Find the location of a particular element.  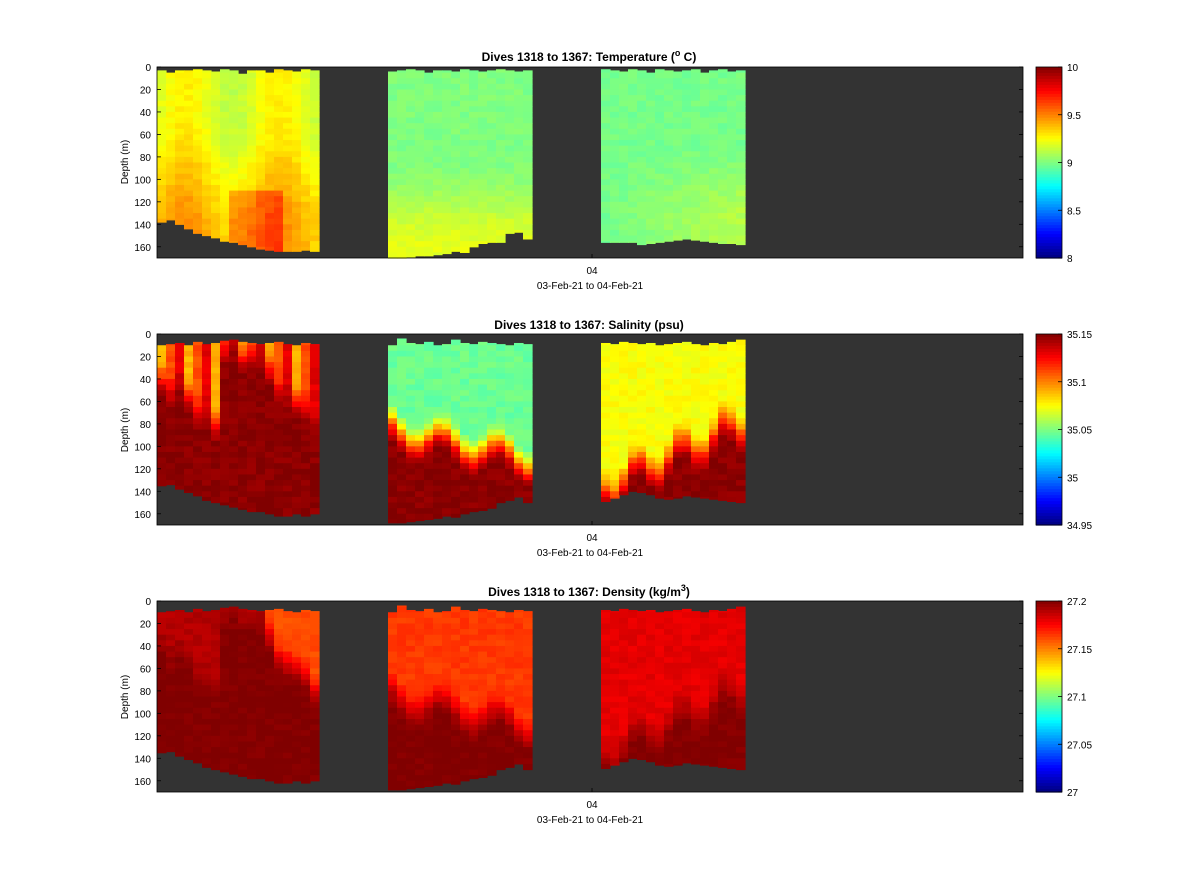

panel-title-superscript: 3 is located at coordinates (683, 588).